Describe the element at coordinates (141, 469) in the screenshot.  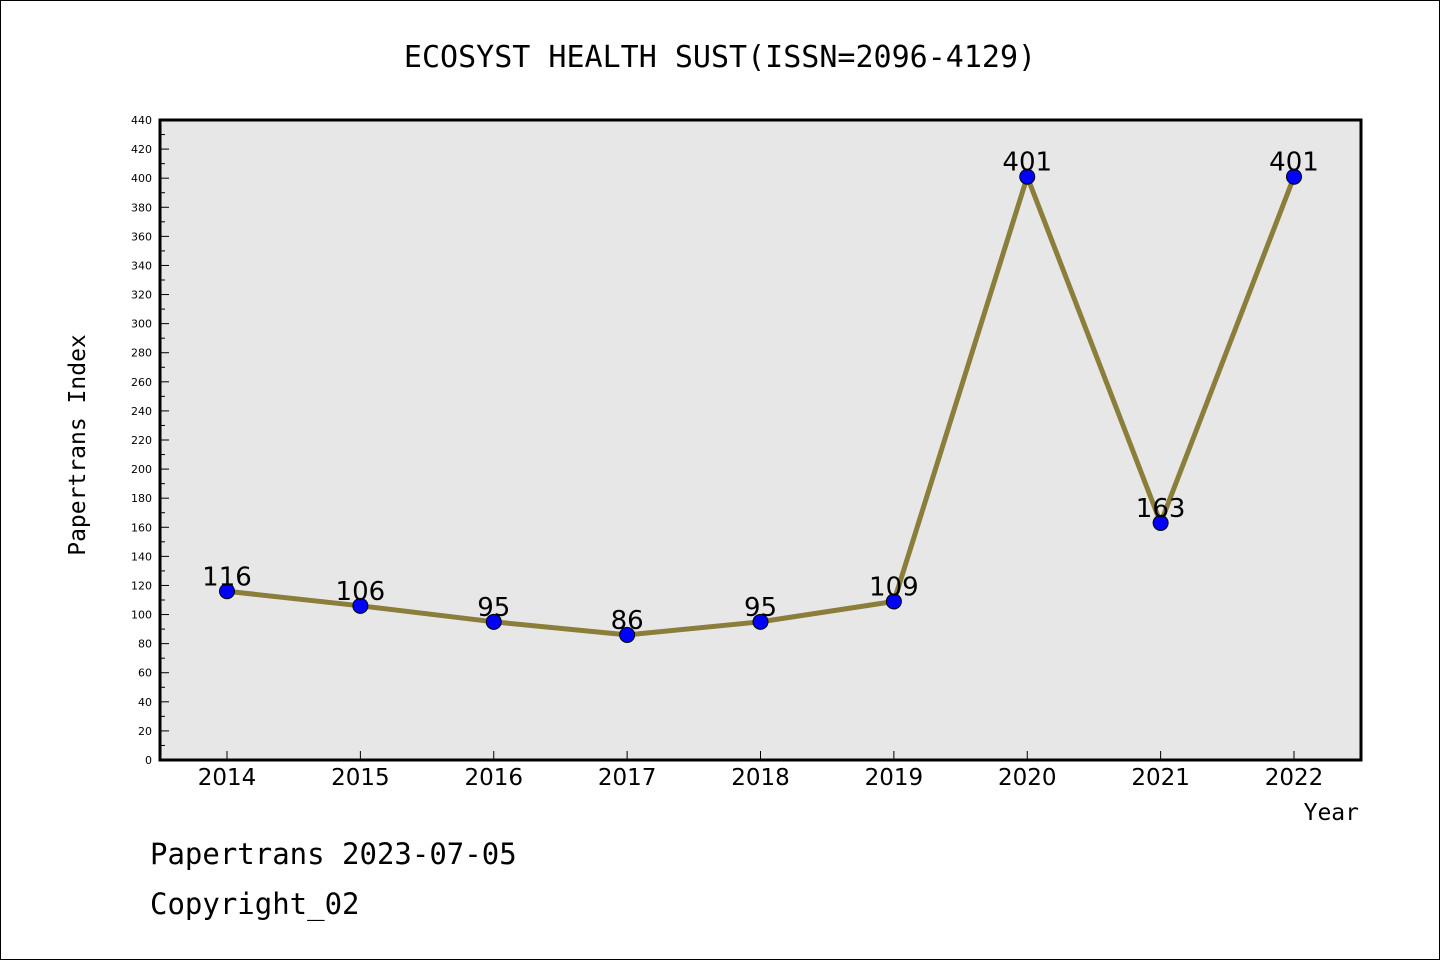
I see `y-tick-label: 200` at that location.